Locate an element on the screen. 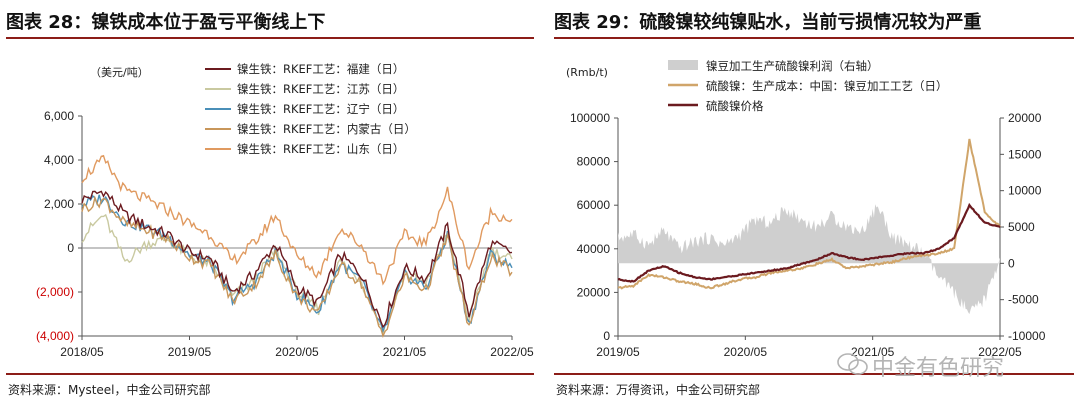  left-x-tick-label: 2019/05 is located at coordinates (190, 352).